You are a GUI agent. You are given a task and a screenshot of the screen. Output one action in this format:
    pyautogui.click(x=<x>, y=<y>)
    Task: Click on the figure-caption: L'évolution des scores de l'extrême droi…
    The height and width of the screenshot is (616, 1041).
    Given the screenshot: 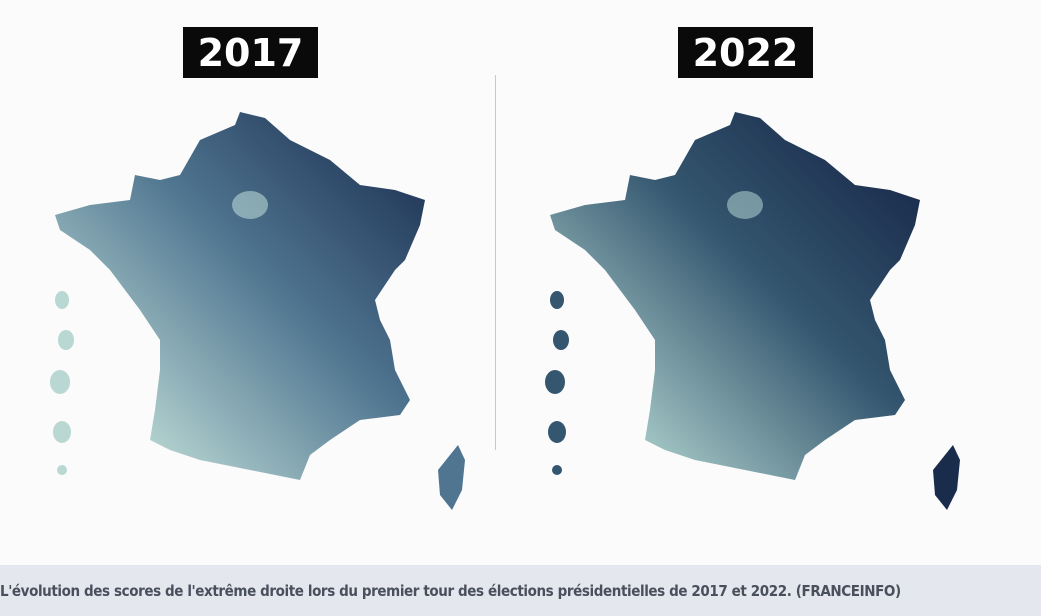 What is the action you would take?
    pyautogui.click(x=520, y=590)
    